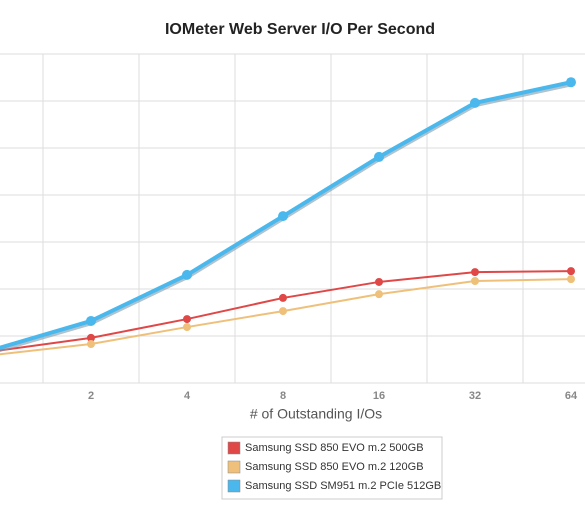 The width and height of the screenshot is (585, 530). Describe the element at coordinates (187, 396) in the screenshot. I see `x-tick-label: 4` at that location.